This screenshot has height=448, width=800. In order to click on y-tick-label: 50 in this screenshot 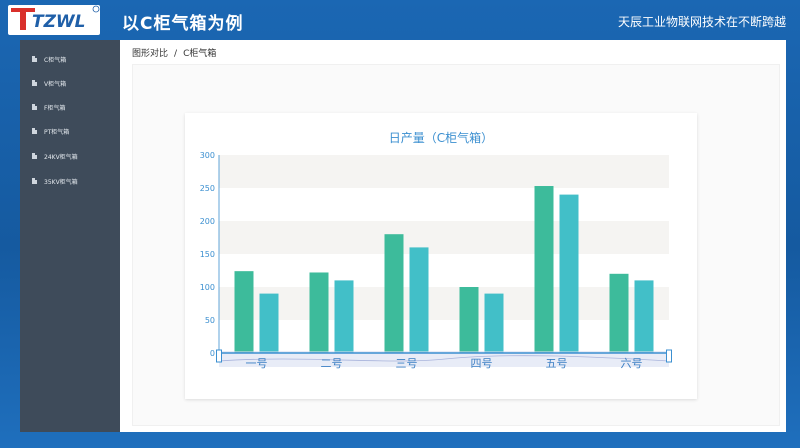, I will do `click(210, 320)`.